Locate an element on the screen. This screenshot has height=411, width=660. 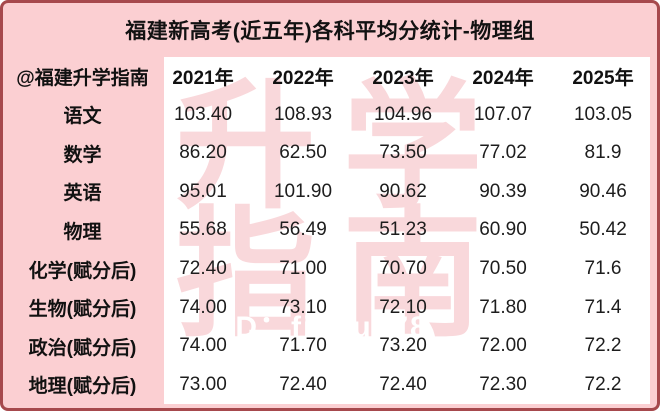
score-value-cell: 60.90 is located at coordinates (503, 230).